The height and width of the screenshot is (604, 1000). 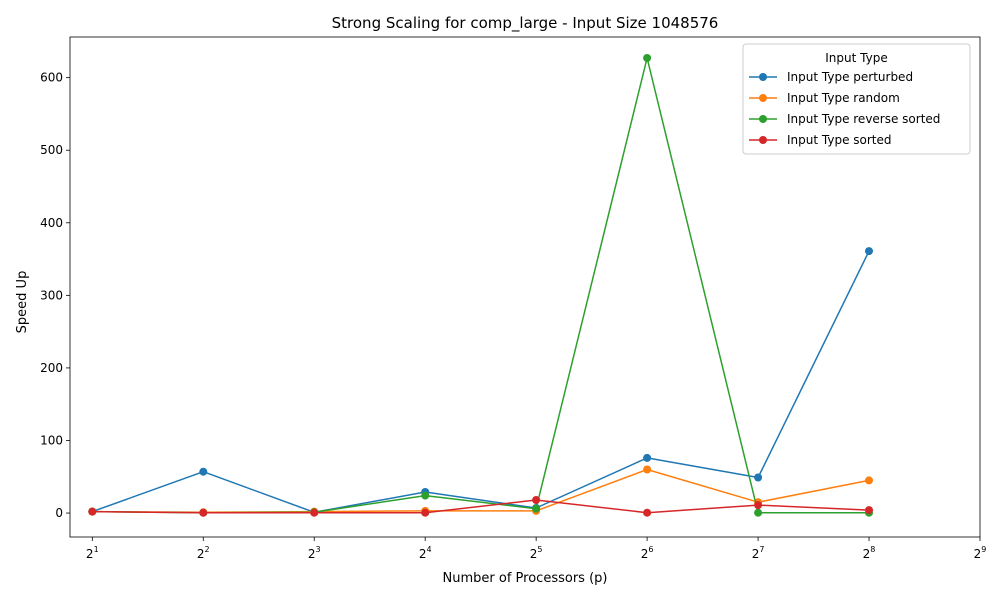 I want to click on legend-item: Input Type perturbed, so click(x=831, y=77).